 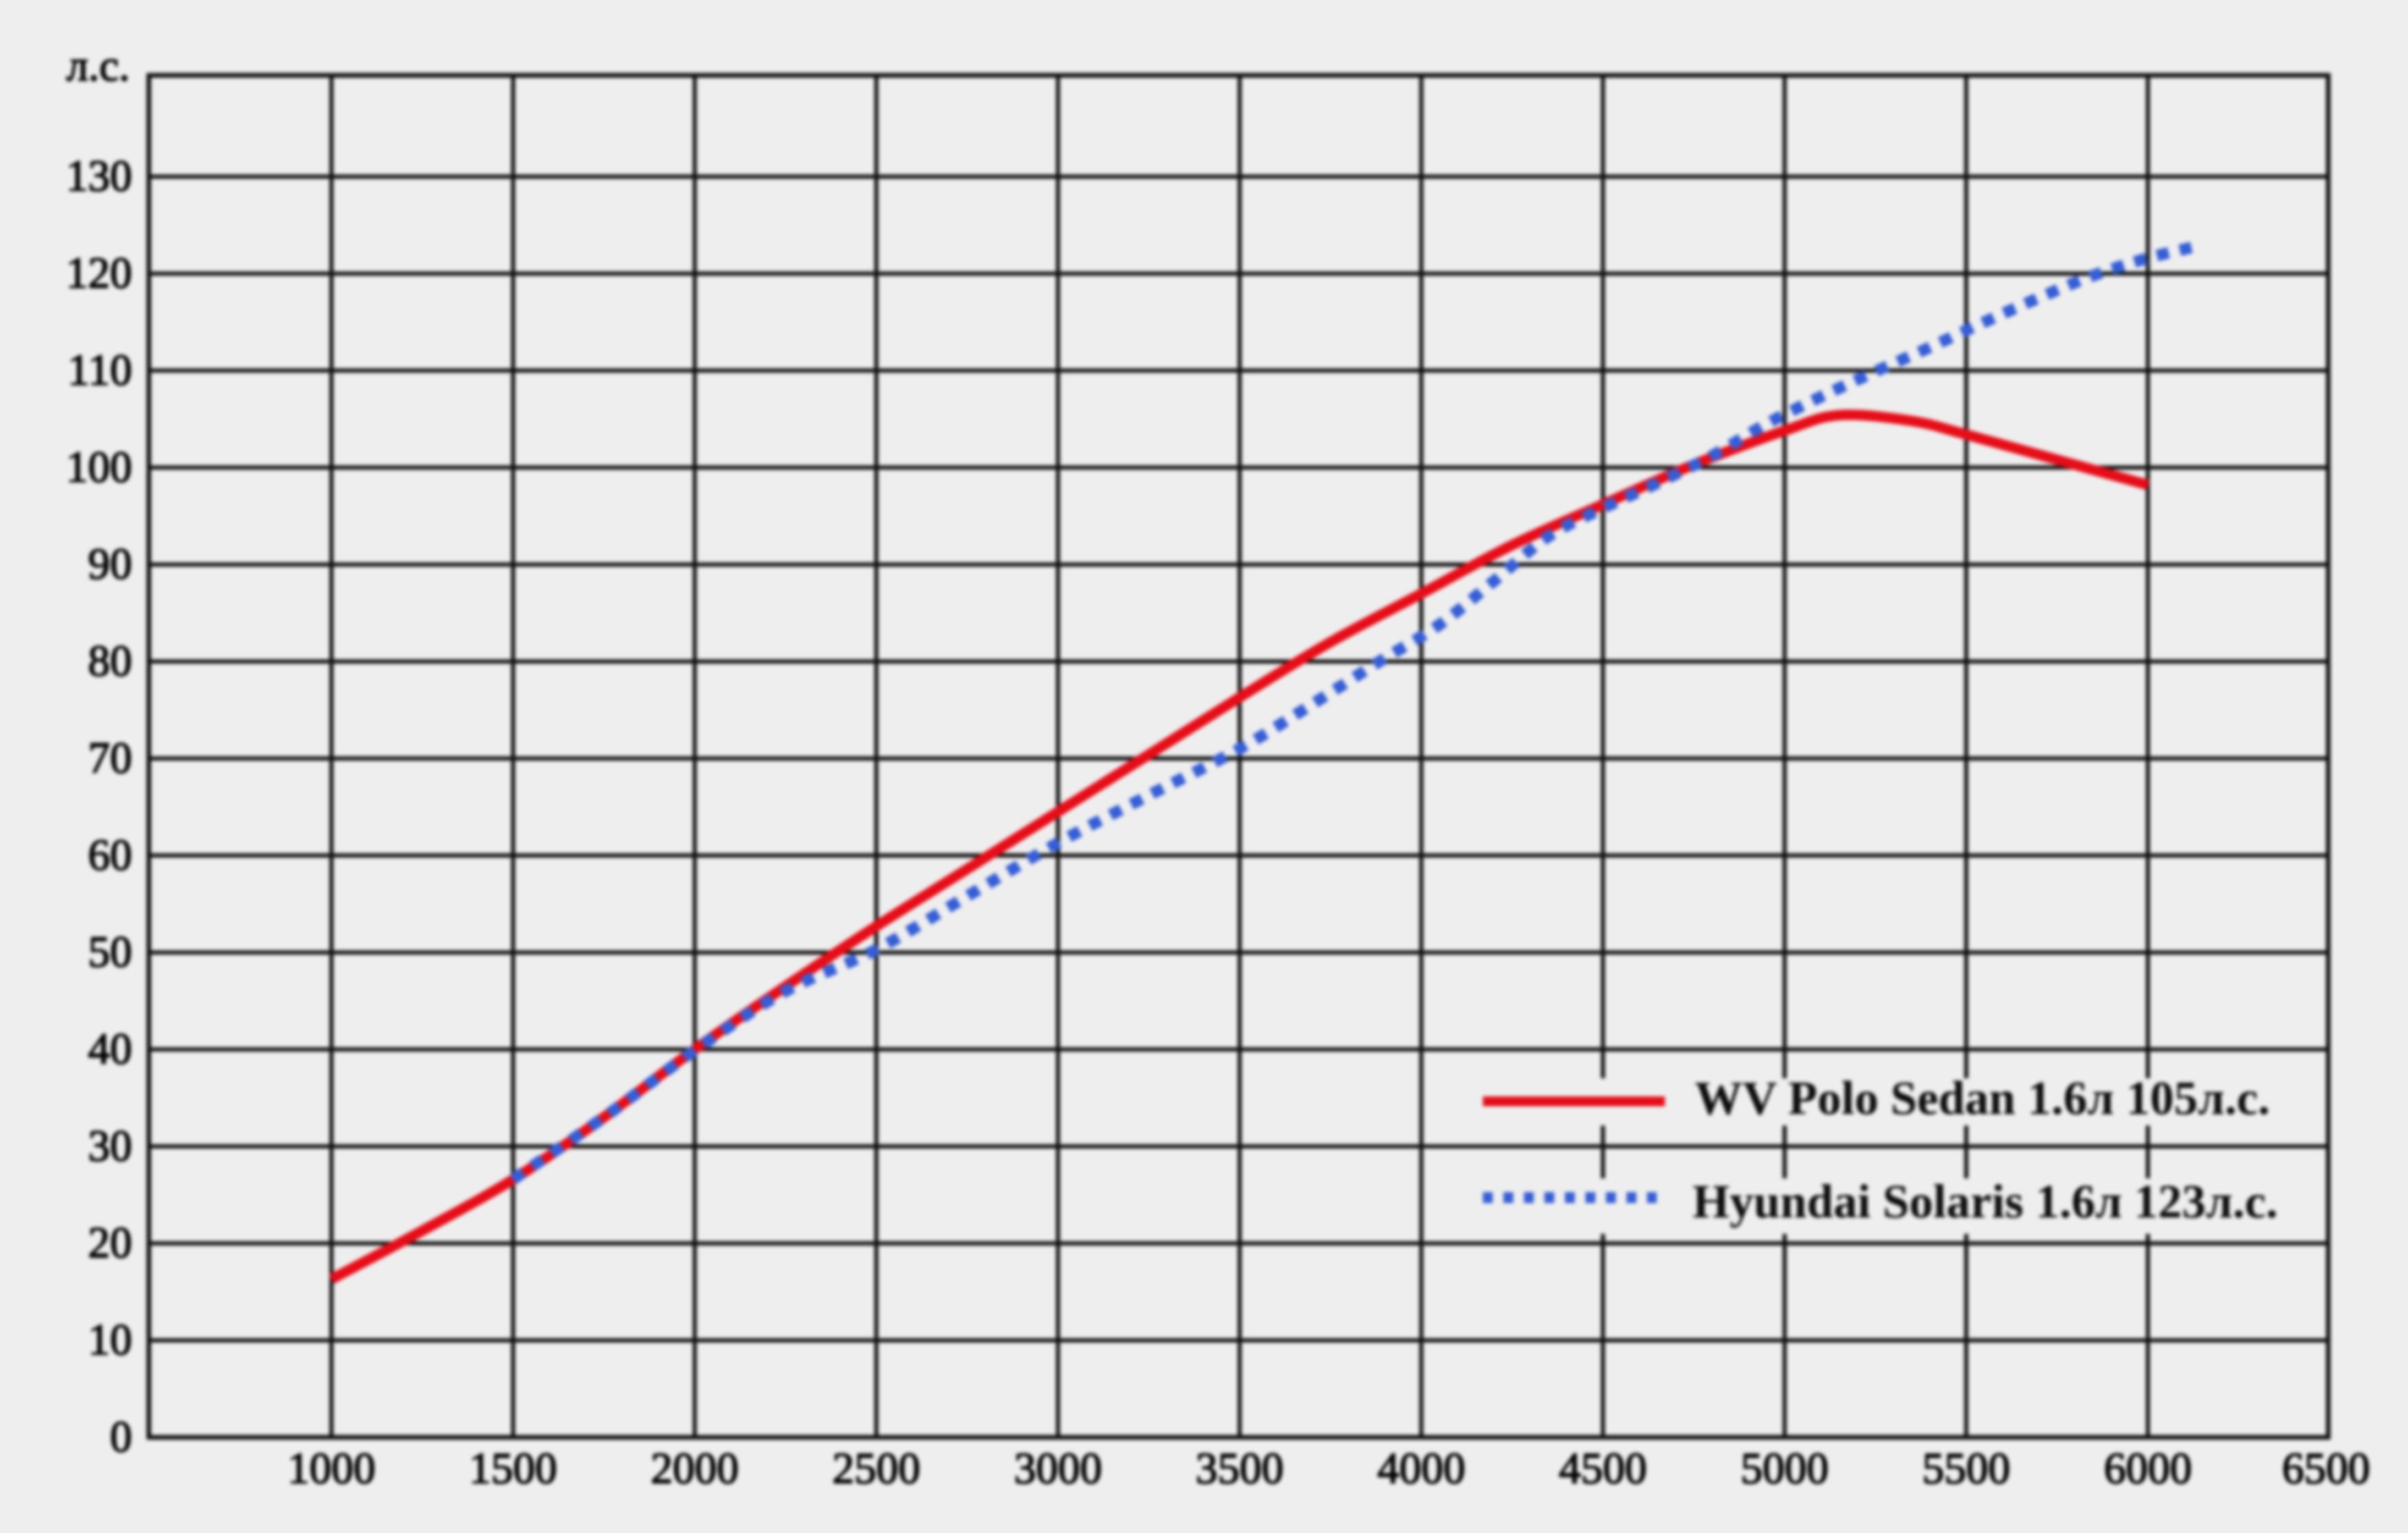 I want to click on svg-text: л.с., so click(x=98, y=66).